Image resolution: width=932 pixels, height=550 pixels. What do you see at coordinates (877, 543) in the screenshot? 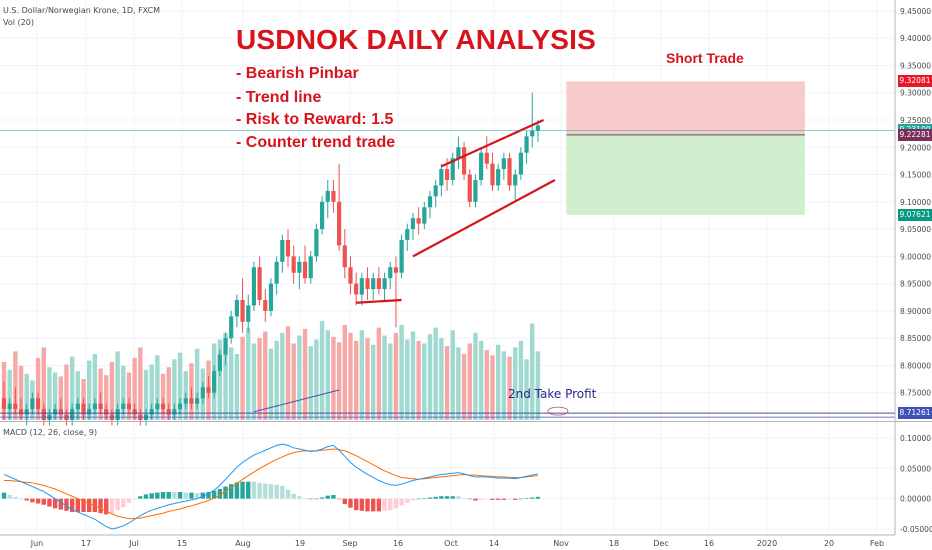
I see `x-tick-label: Feb` at bounding box center [877, 543].